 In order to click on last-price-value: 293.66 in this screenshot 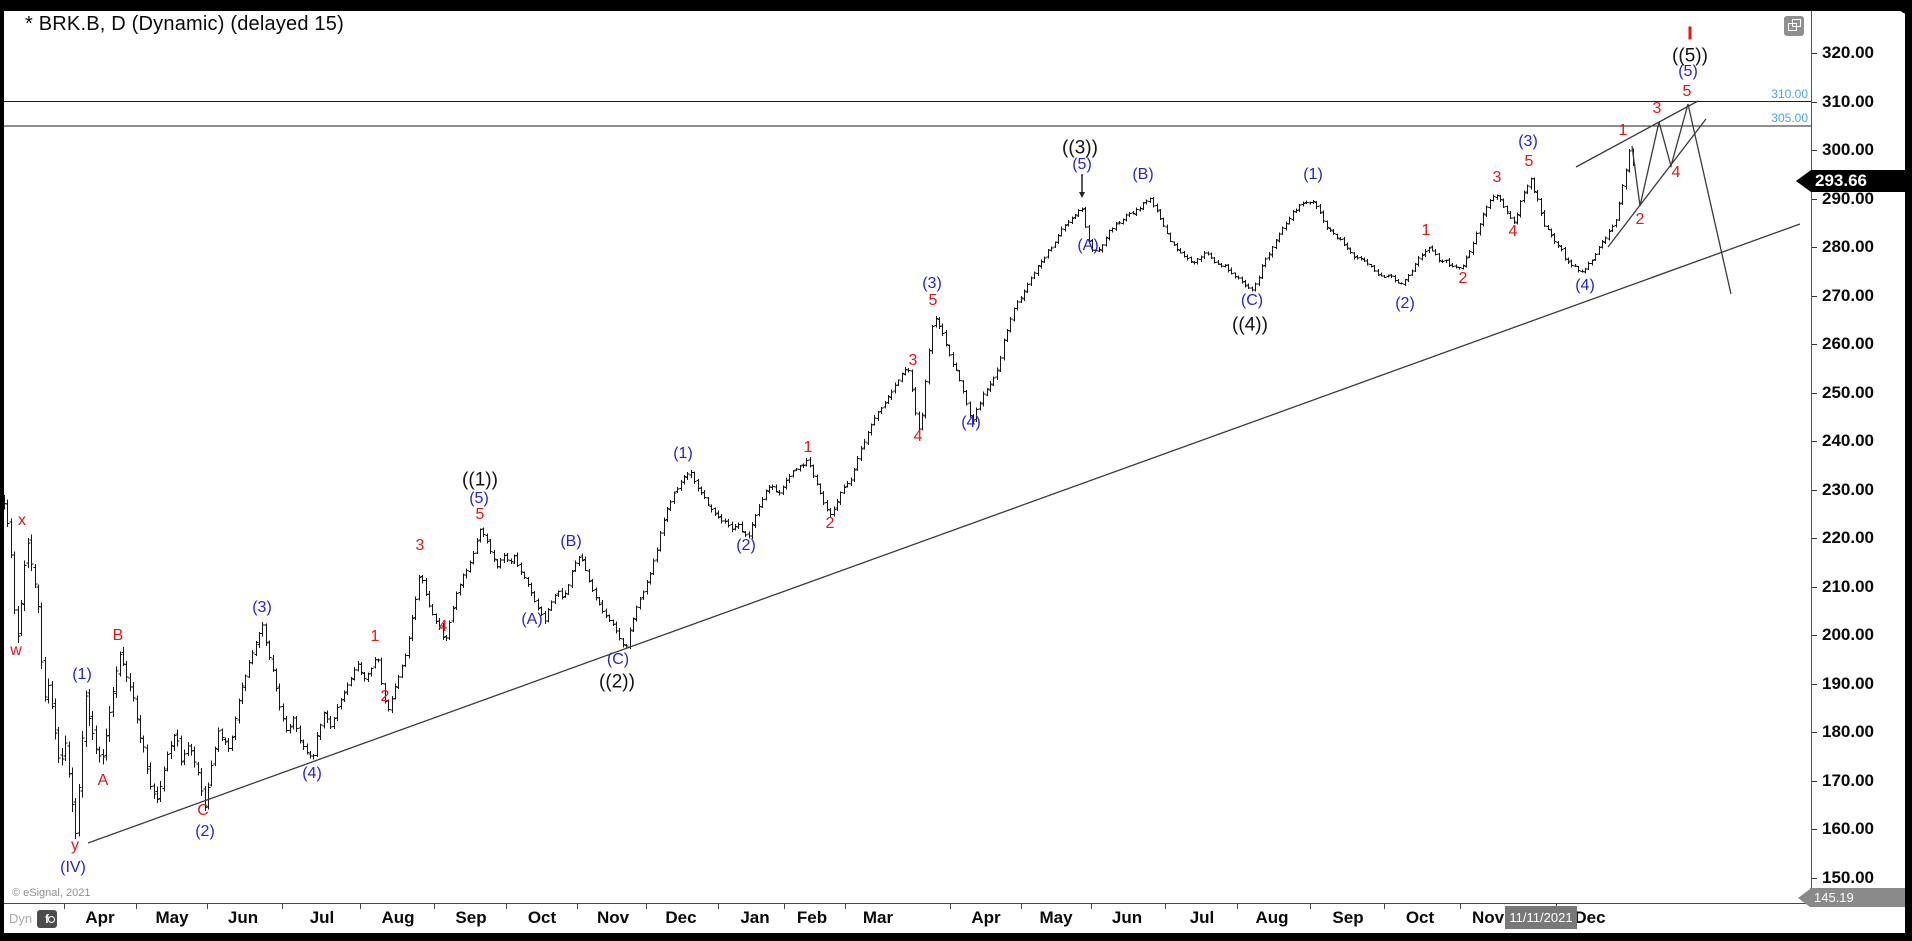, I will do `click(1858, 181)`.